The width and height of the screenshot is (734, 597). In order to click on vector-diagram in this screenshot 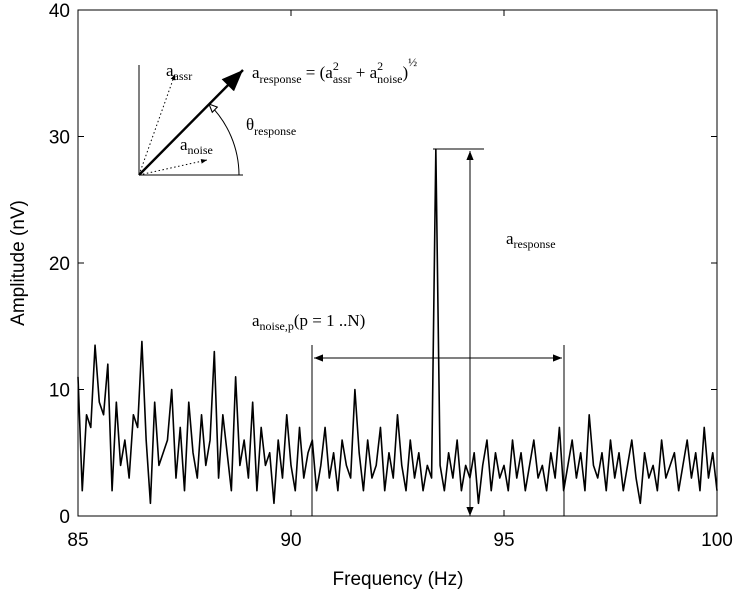, I will do `click(191, 120)`.